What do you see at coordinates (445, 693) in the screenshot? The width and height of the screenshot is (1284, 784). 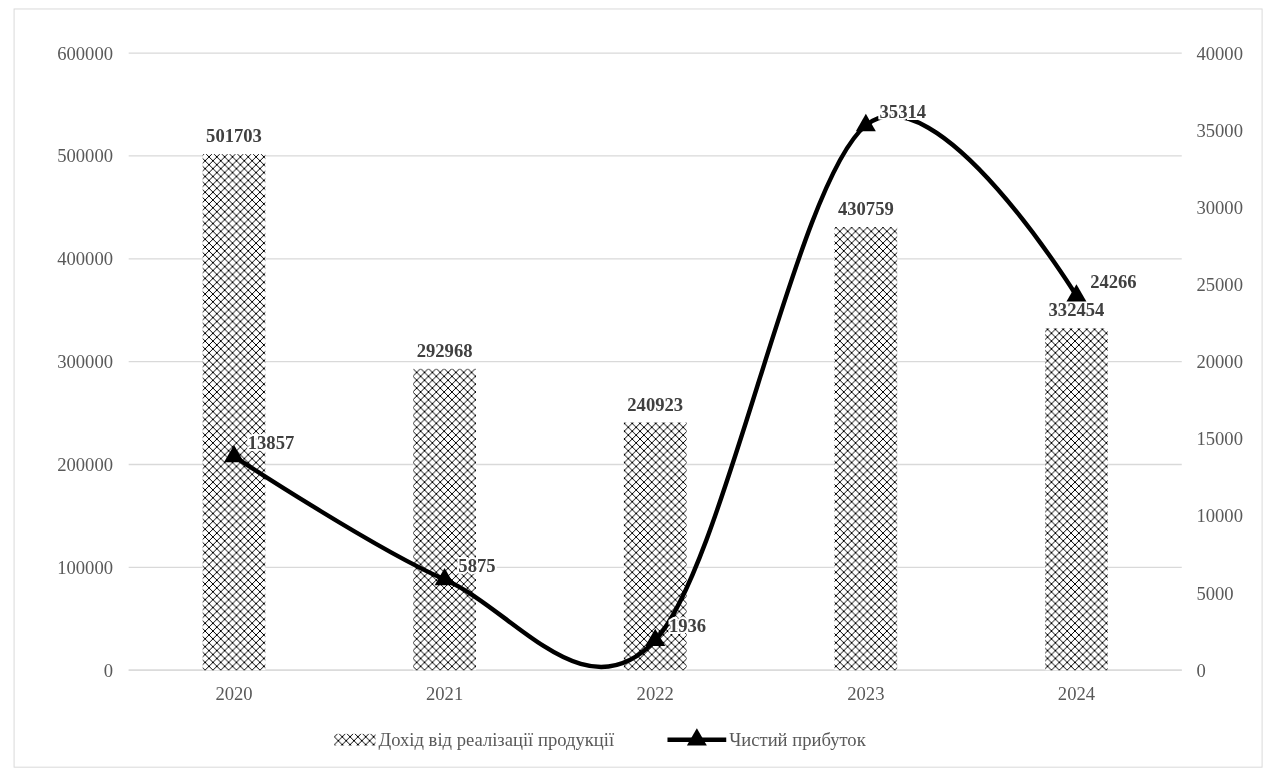 I see `x-tick-label: 2021` at bounding box center [445, 693].